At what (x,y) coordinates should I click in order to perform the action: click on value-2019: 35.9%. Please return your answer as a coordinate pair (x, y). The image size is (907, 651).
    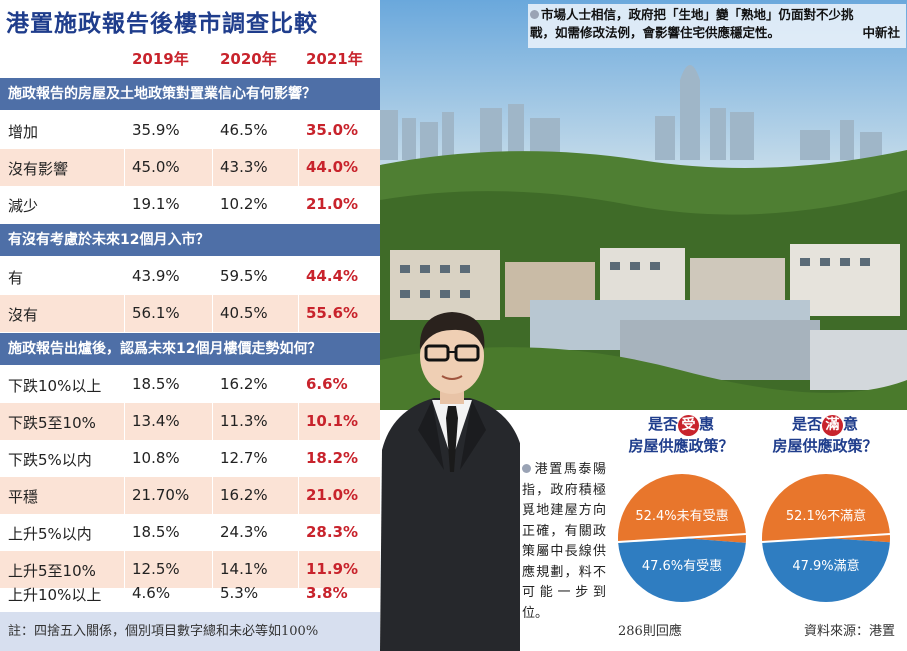
    Looking at the image, I should click on (156, 130).